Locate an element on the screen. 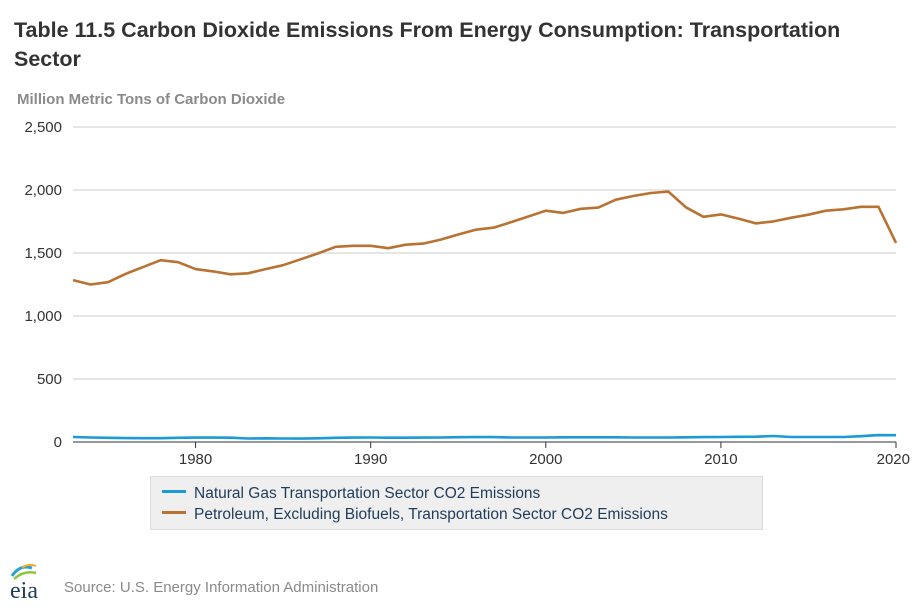 Image resolution: width=912 pixels, height=608 pixels. y-tick-label: 2,000 is located at coordinates (43, 190).